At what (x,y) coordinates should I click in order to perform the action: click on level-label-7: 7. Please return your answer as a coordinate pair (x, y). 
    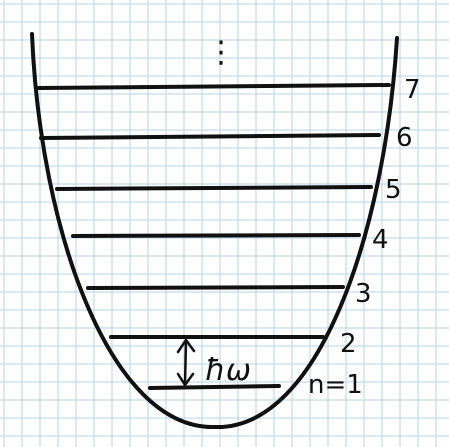
    Looking at the image, I should click on (412, 90).